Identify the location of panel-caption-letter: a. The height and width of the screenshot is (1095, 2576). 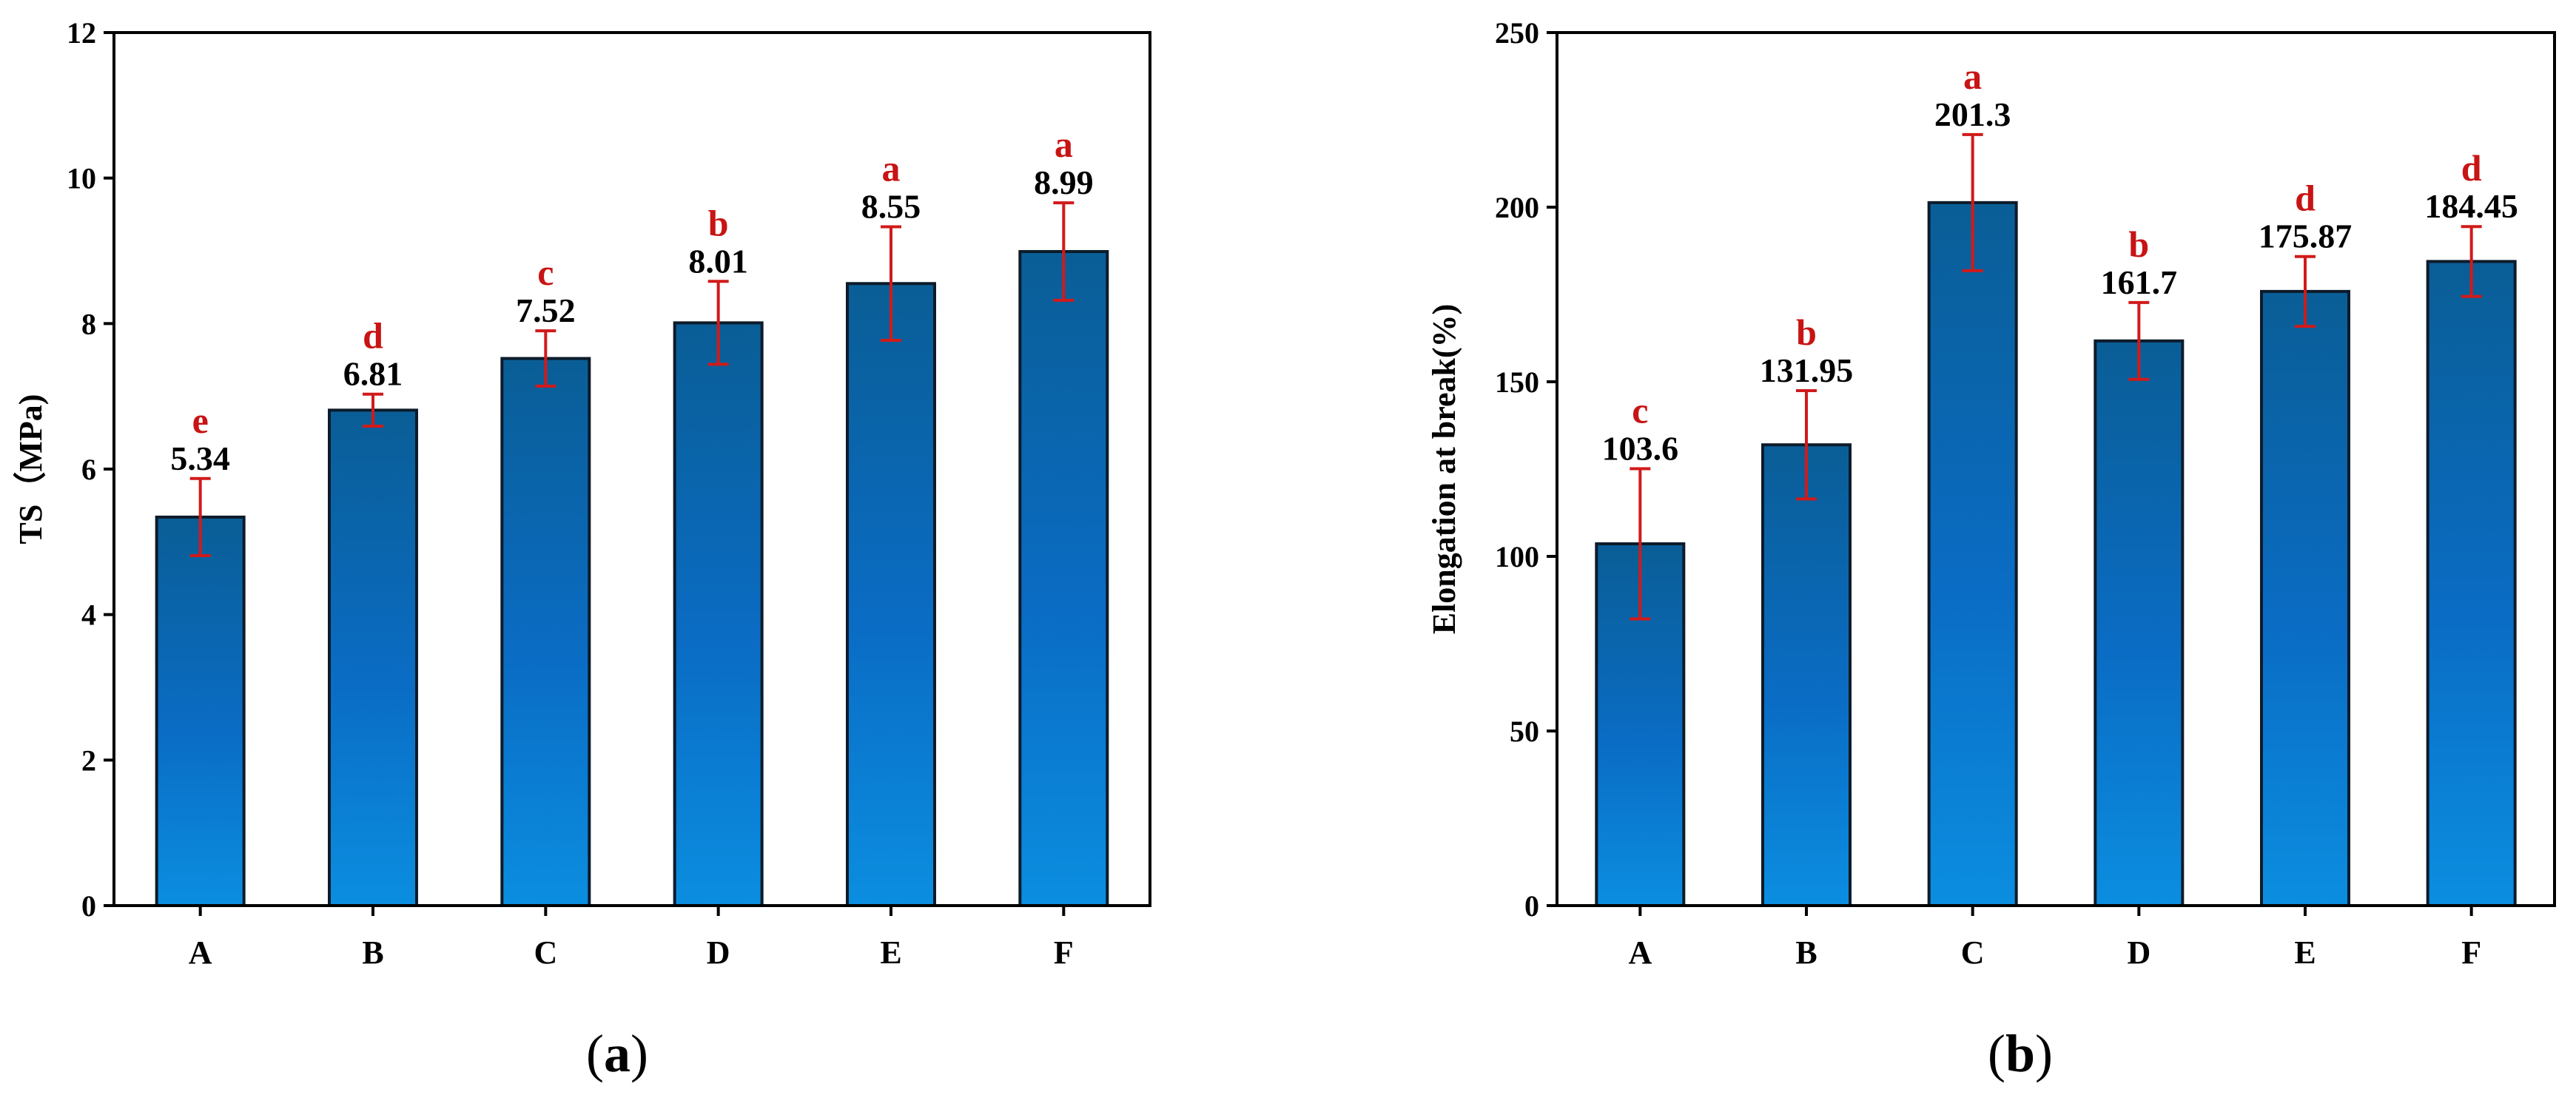
(617, 1053).